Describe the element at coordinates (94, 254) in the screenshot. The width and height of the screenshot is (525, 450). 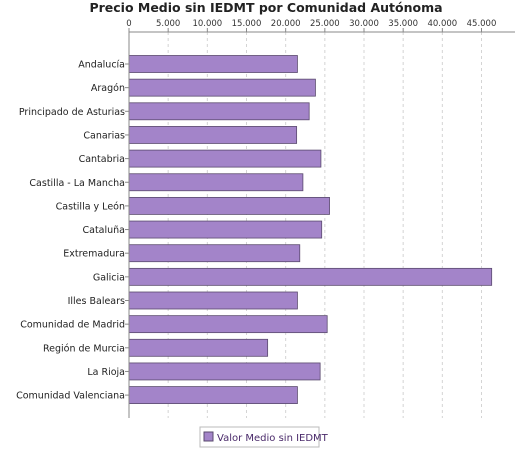
I see `category-label: Extremadura` at that location.